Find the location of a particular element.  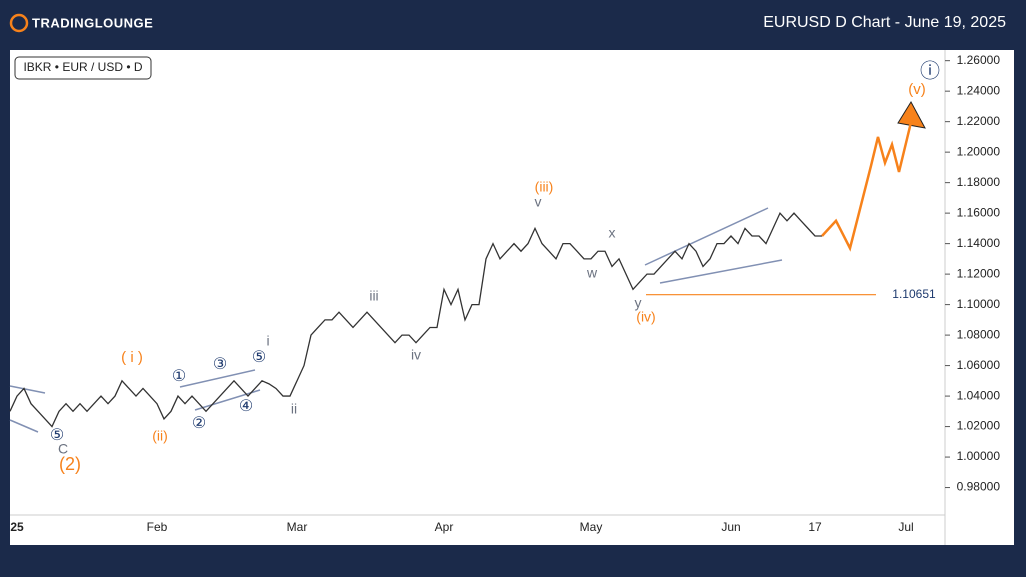

x-tick-label: 25 is located at coordinates (17, 527).